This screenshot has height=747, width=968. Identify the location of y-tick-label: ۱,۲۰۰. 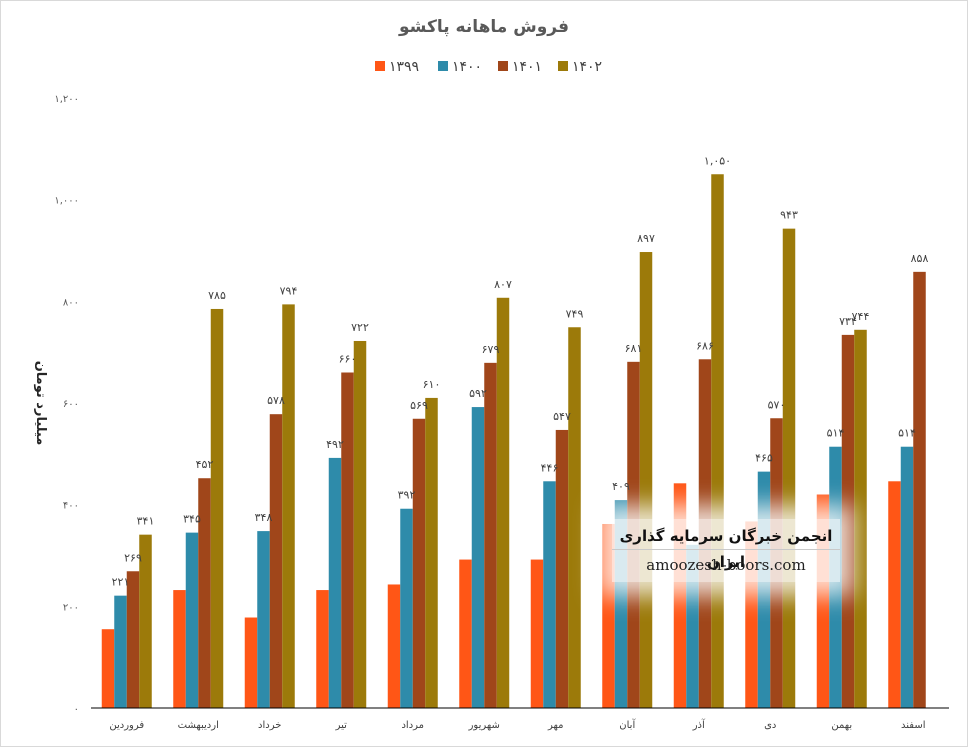
(66, 99).